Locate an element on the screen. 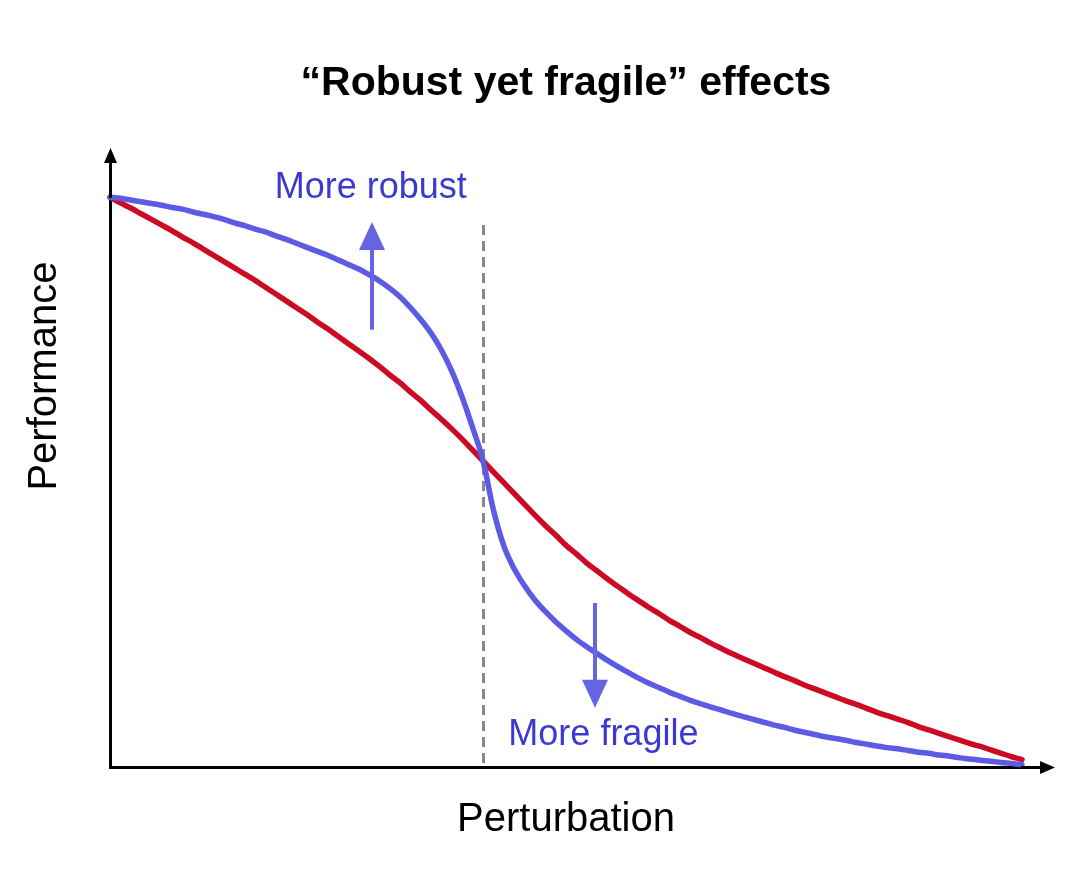 The image size is (1080, 876). x-axis-title: Perturbation is located at coordinates (566, 817).